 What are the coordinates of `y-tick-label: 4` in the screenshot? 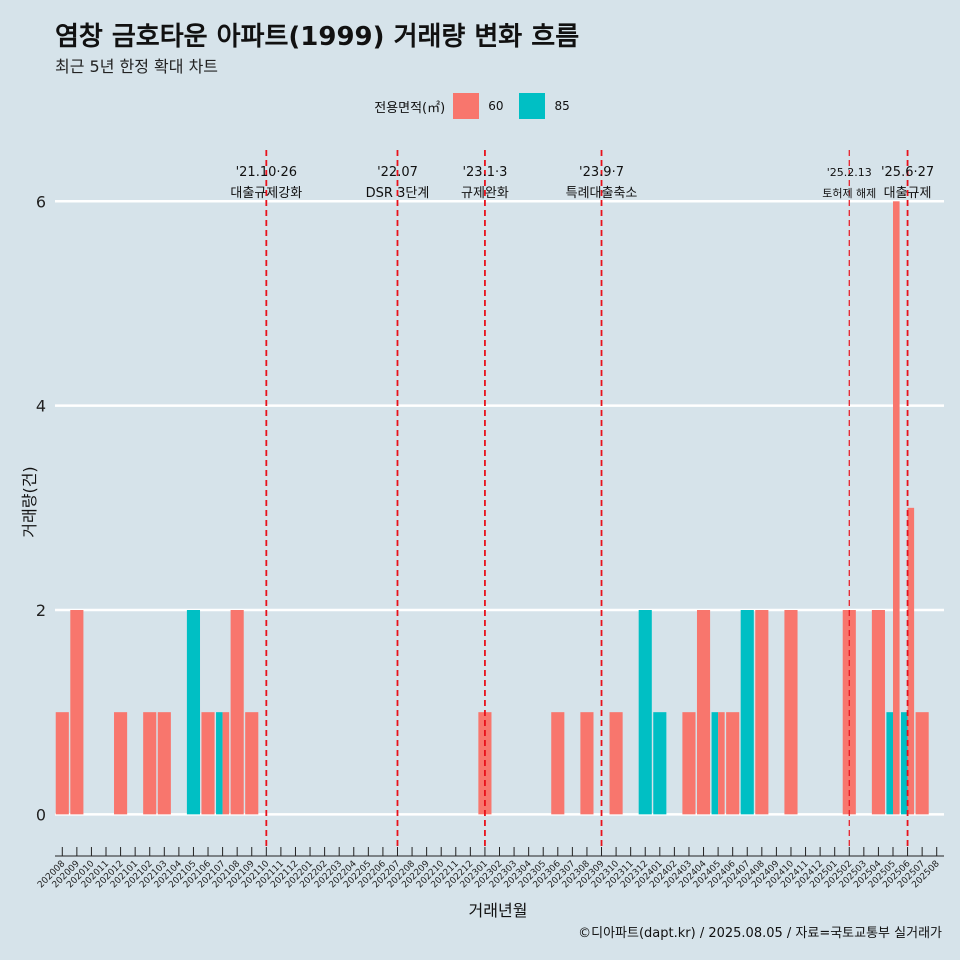 It's located at (41, 406).